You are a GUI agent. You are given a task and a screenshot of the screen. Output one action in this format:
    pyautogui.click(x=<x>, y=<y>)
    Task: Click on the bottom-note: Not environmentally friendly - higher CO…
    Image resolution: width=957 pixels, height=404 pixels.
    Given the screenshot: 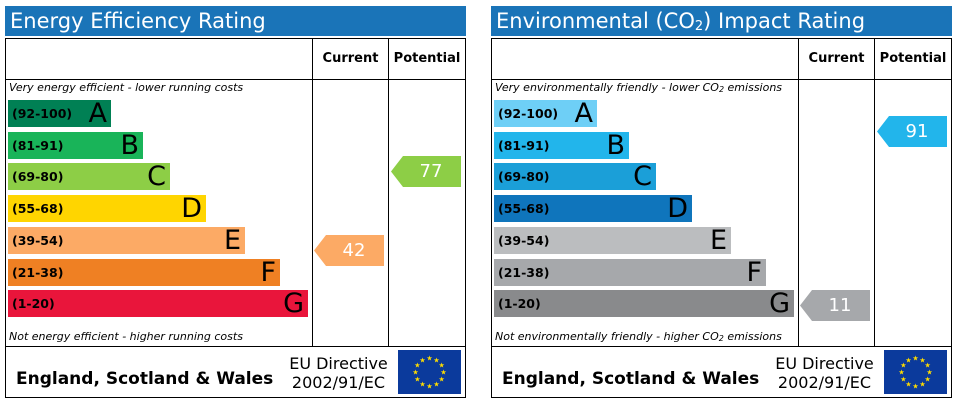 What is the action you would take?
    pyautogui.click(x=638, y=336)
    